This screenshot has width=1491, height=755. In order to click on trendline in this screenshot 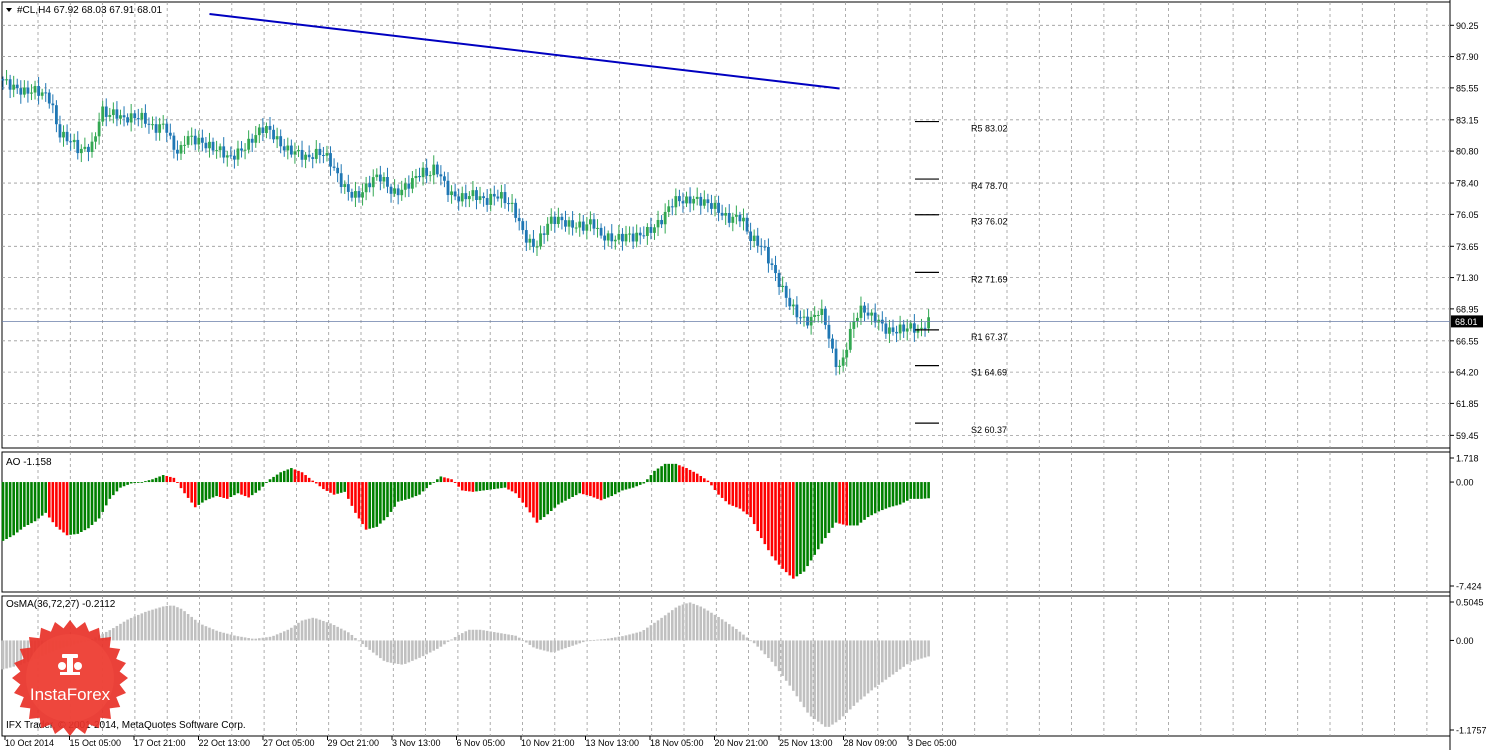, I will do `click(524, 51)`.